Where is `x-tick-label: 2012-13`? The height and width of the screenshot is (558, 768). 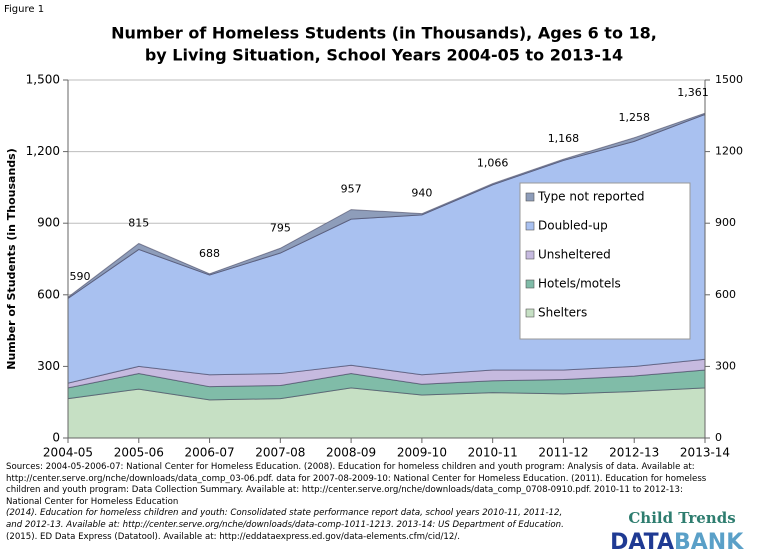 x-tick-label: 2012-13 is located at coordinates (634, 453).